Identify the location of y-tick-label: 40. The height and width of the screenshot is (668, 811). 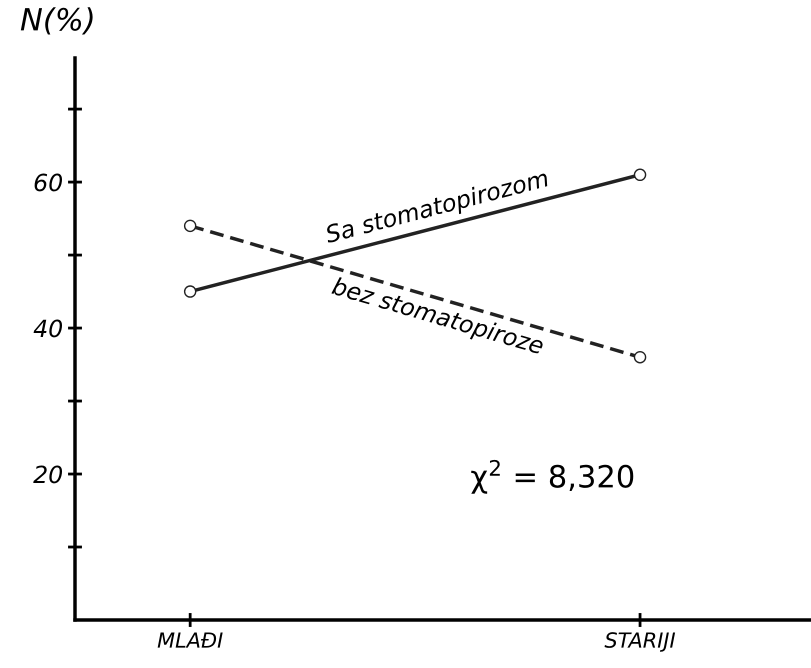
(48, 329).